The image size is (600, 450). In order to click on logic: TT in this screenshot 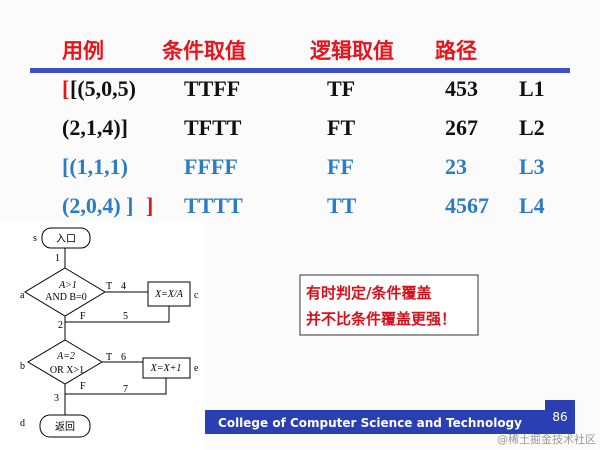, I will do `click(342, 205)`.